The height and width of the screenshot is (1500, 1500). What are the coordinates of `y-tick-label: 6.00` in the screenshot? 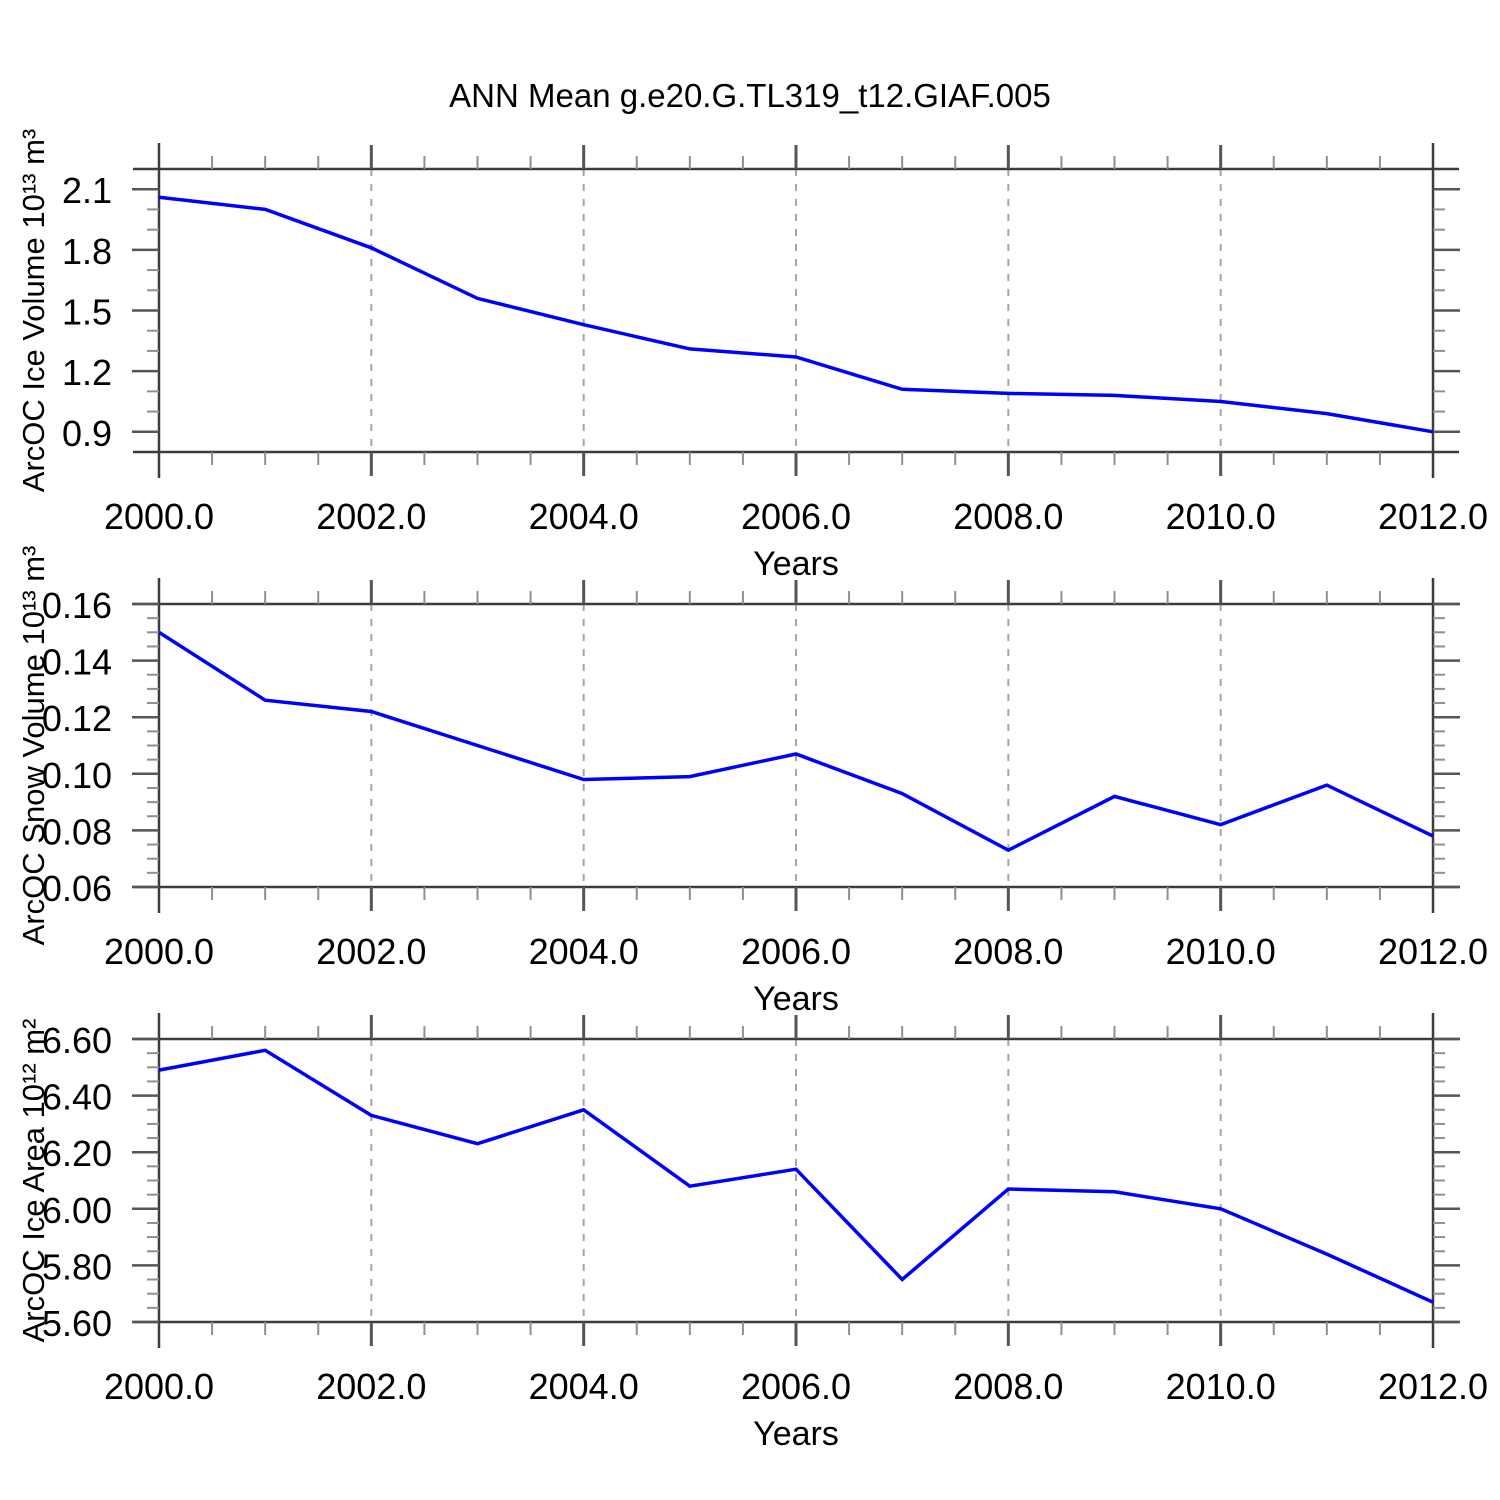 It's located at (77, 1210).